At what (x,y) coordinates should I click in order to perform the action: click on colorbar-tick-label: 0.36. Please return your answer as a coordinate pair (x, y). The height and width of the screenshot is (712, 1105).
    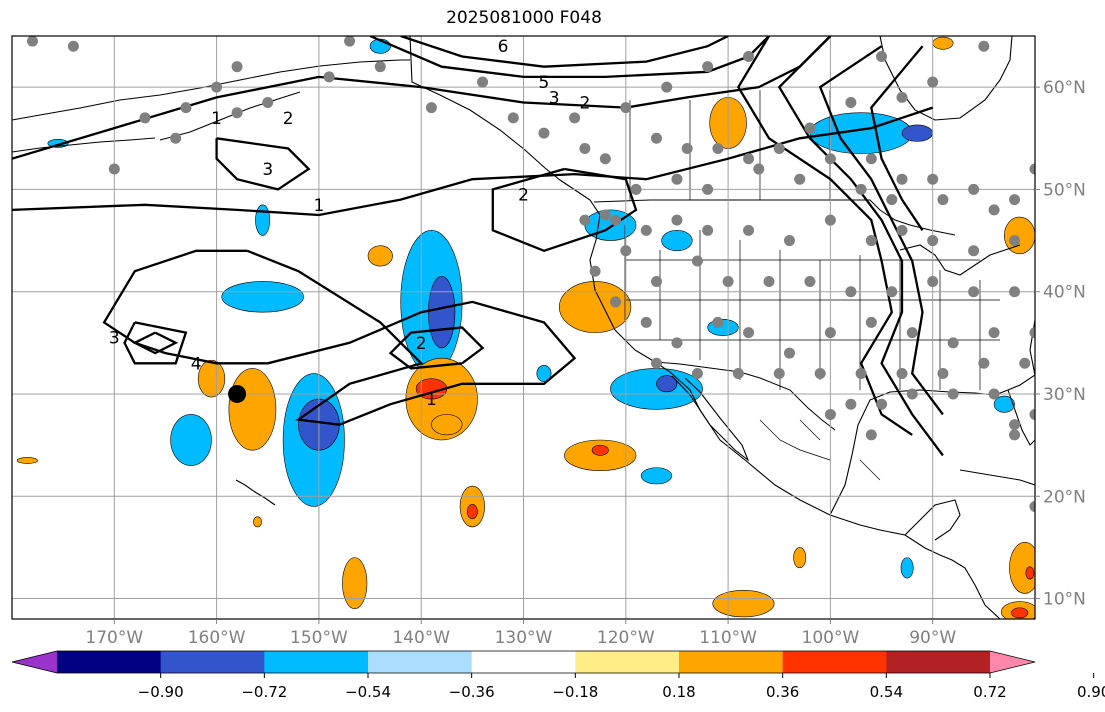
    Looking at the image, I should click on (782, 692).